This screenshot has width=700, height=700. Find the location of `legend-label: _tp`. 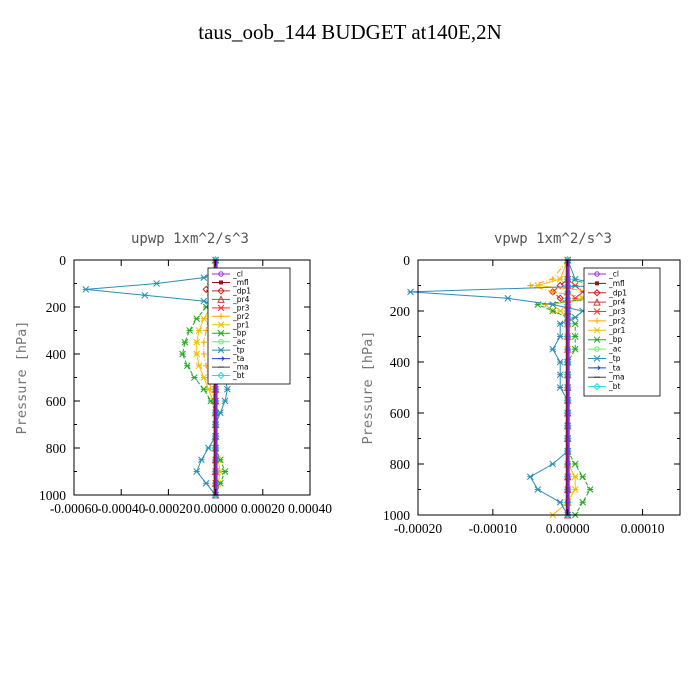

legend-label: _tp is located at coordinates (238, 350).